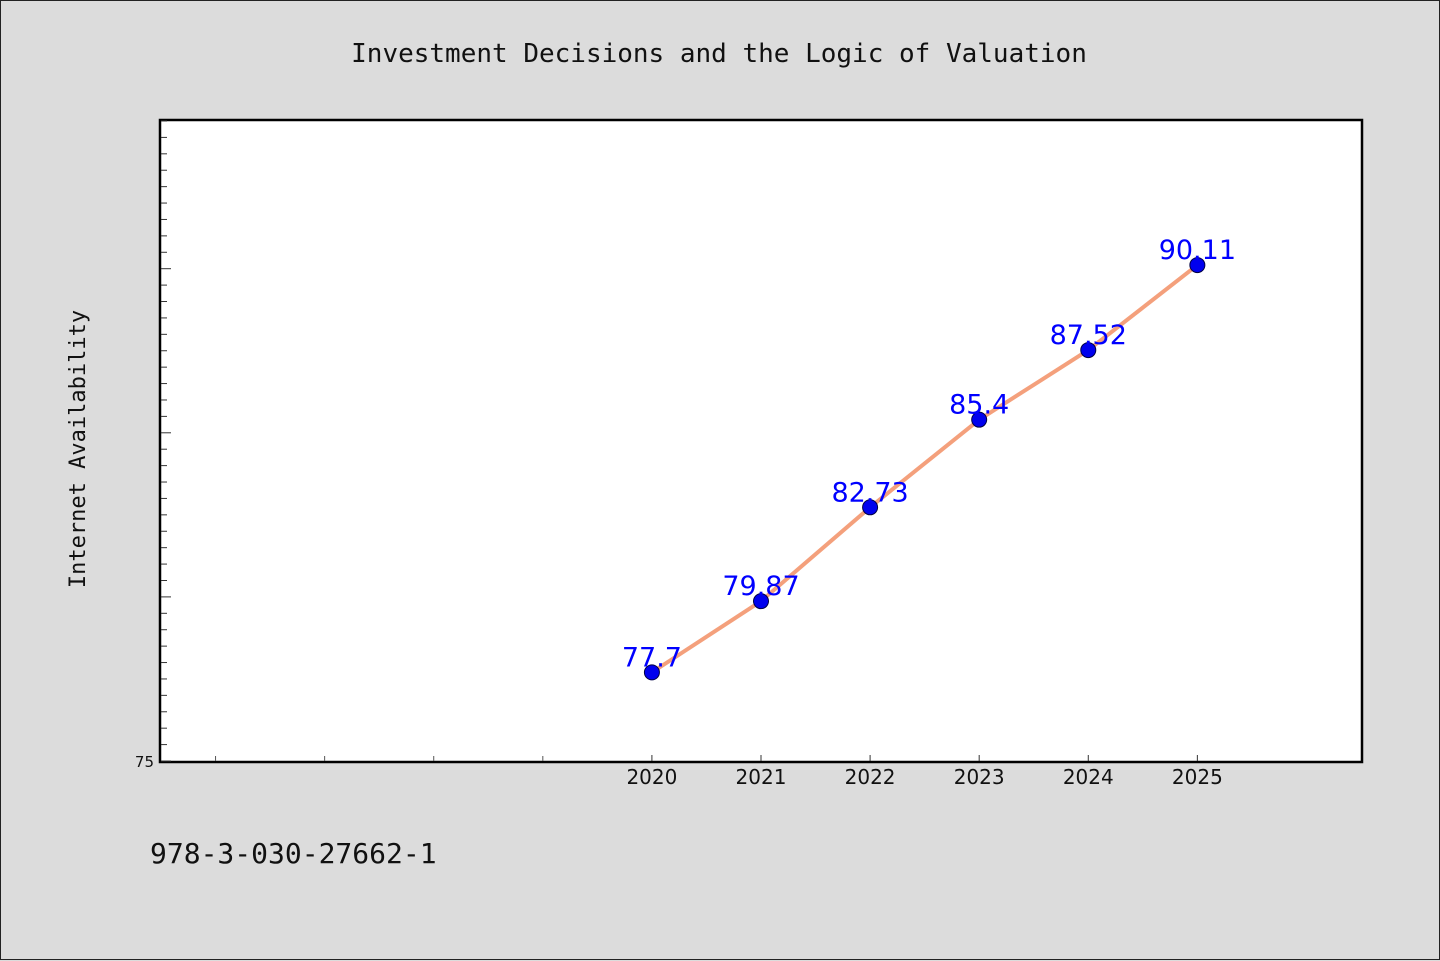  What do you see at coordinates (1088, 777) in the screenshot?
I see `x-tick-label: 2024` at bounding box center [1088, 777].